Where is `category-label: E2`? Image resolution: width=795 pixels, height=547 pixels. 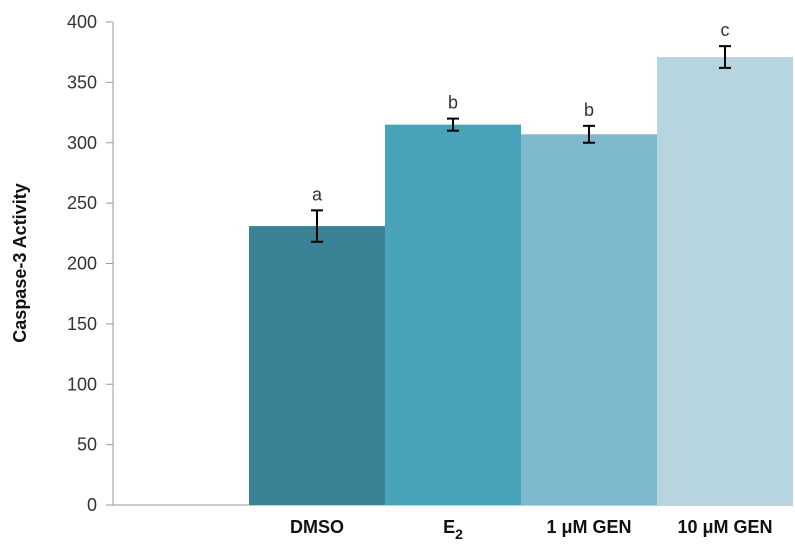
category-label: E2 is located at coordinates (453, 529).